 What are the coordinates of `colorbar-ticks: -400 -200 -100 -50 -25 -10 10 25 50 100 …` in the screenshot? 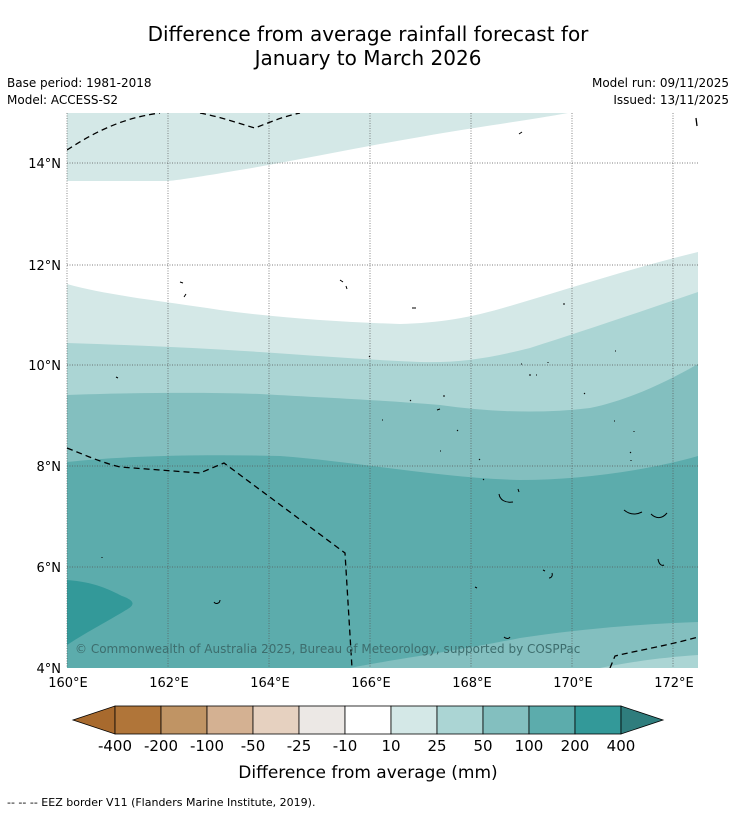 It's located at (366, 746).